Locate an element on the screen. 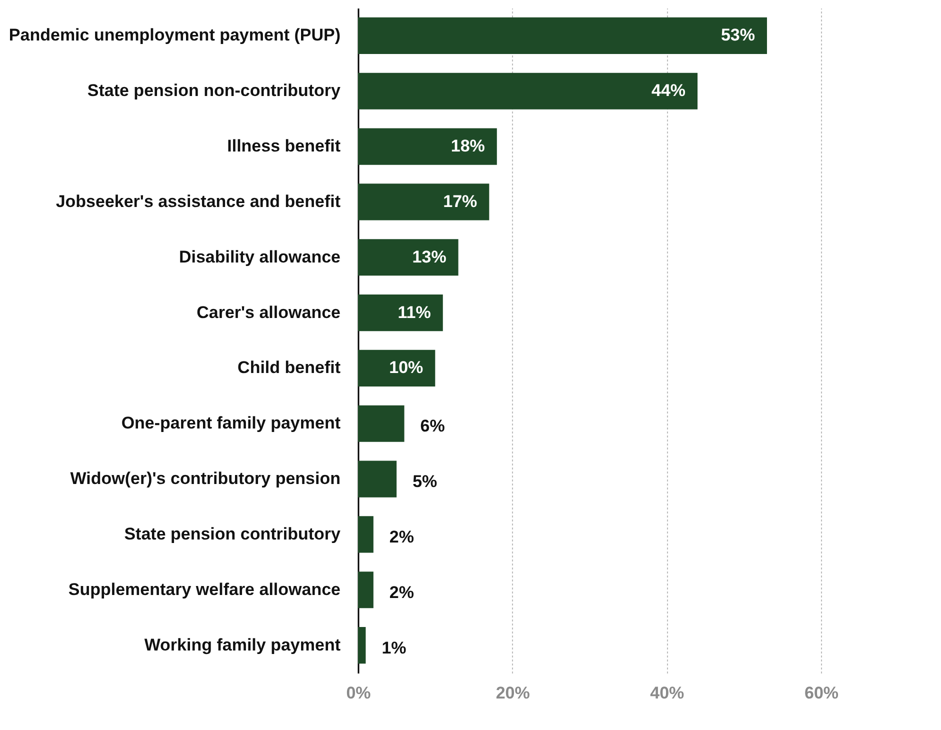  data-label: 18% is located at coordinates (467, 146).